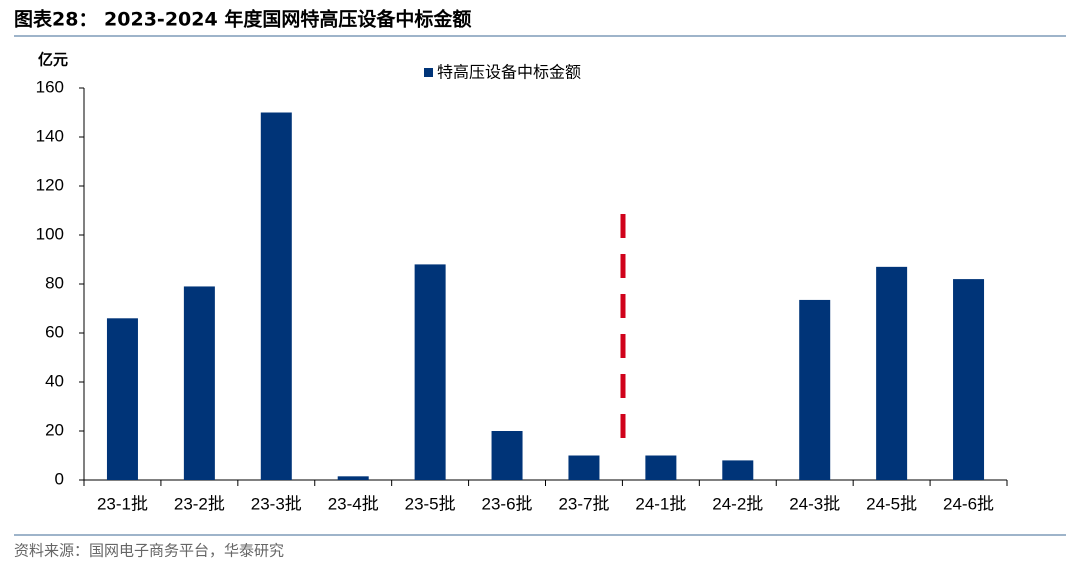  Describe the element at coordinates (353, 503) in the screenshot. I see `x-tick-label: 23-4批` at that location.